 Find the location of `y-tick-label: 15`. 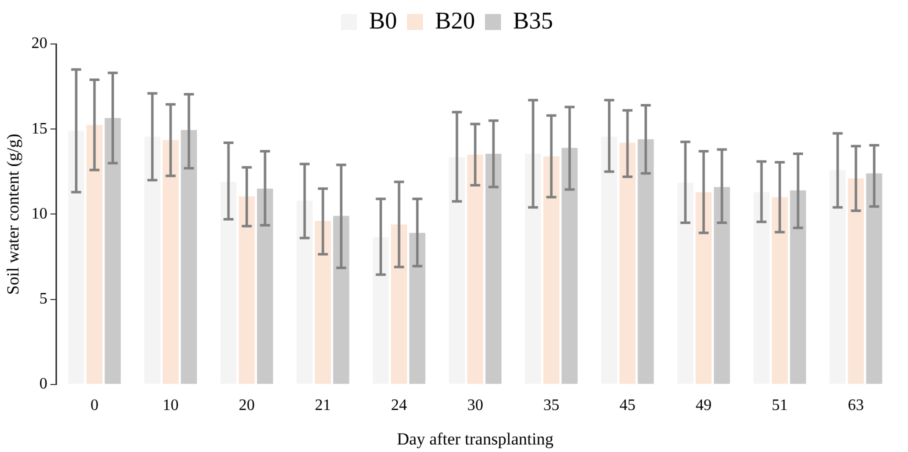

y-tick-label: 15 is located at coordinates (39, 129).